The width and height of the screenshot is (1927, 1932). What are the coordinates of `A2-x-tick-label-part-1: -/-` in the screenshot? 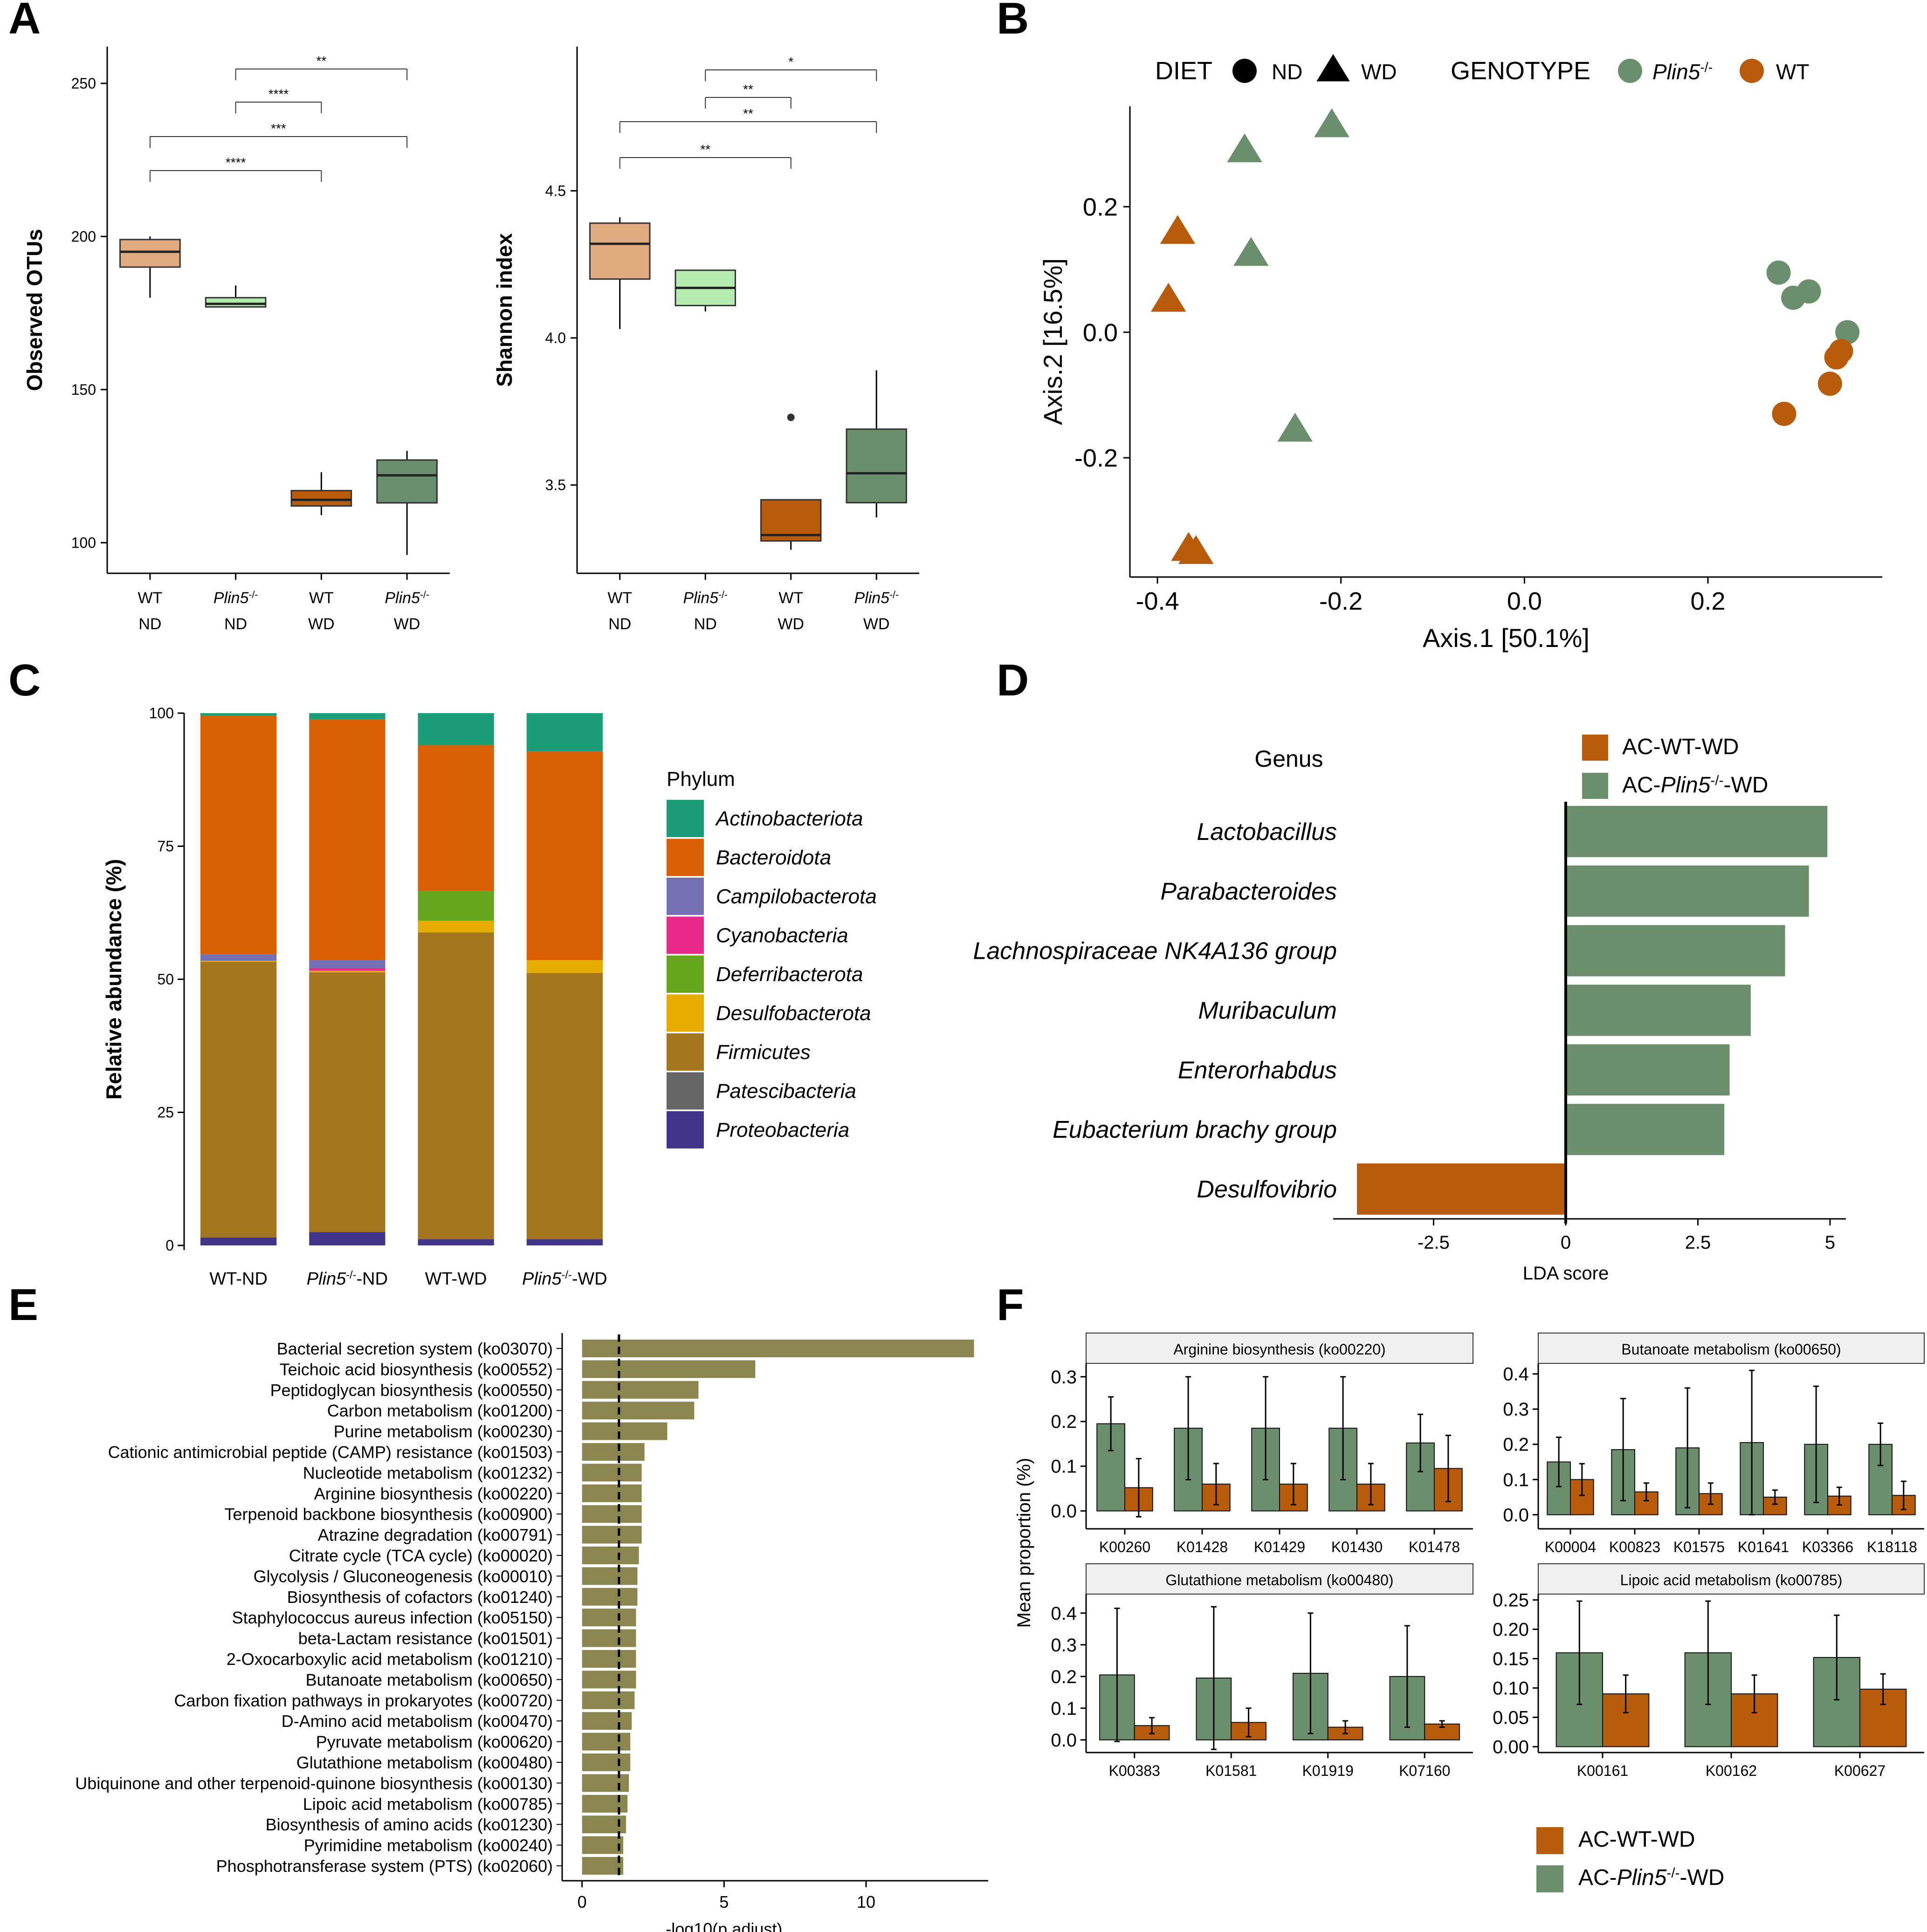 It's located at (723, 595).